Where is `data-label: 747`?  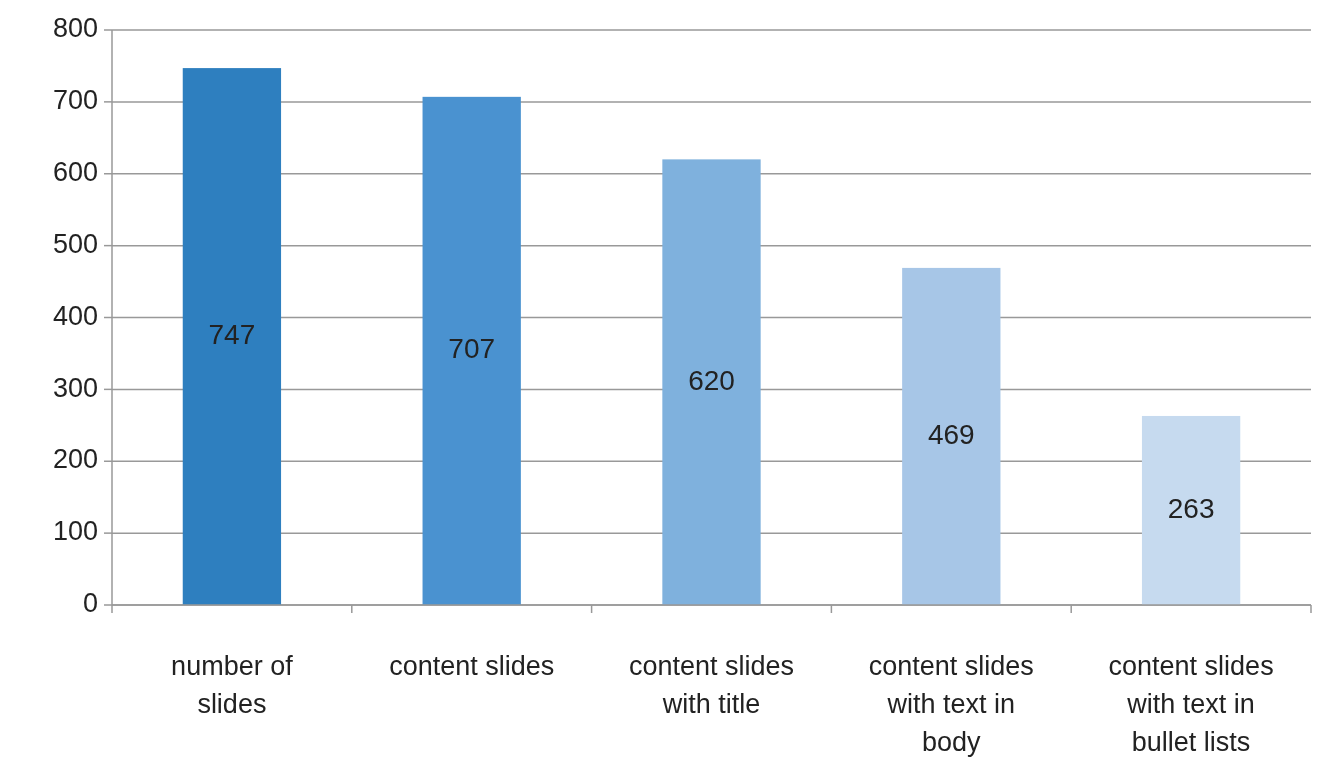 data-label: 747 is located at coordinates (232, 334).